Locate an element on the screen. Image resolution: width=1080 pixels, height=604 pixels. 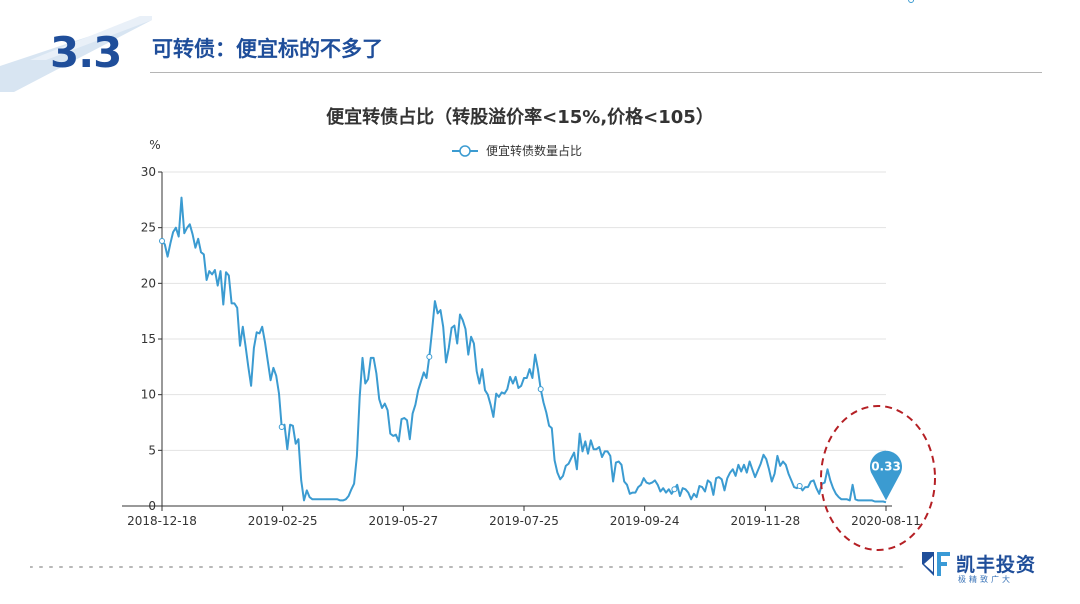
chart-legend: 便宜转债数量占比 is located at coordinates (517, 150).